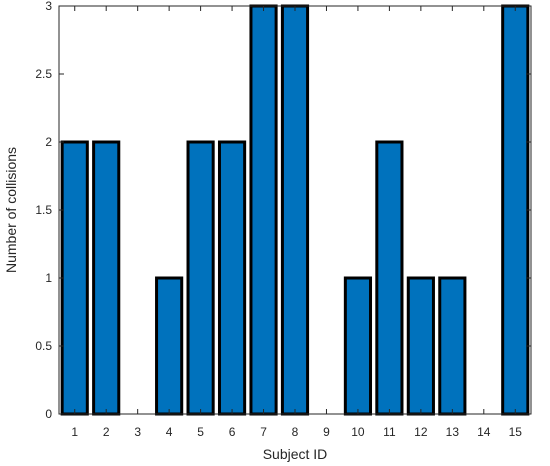 This screenshot has width=550, height=466. What do you see at coordinates (169, 432) in the screenshot?
I see `x-tick-label: 4` at bounding box center [169, 432].